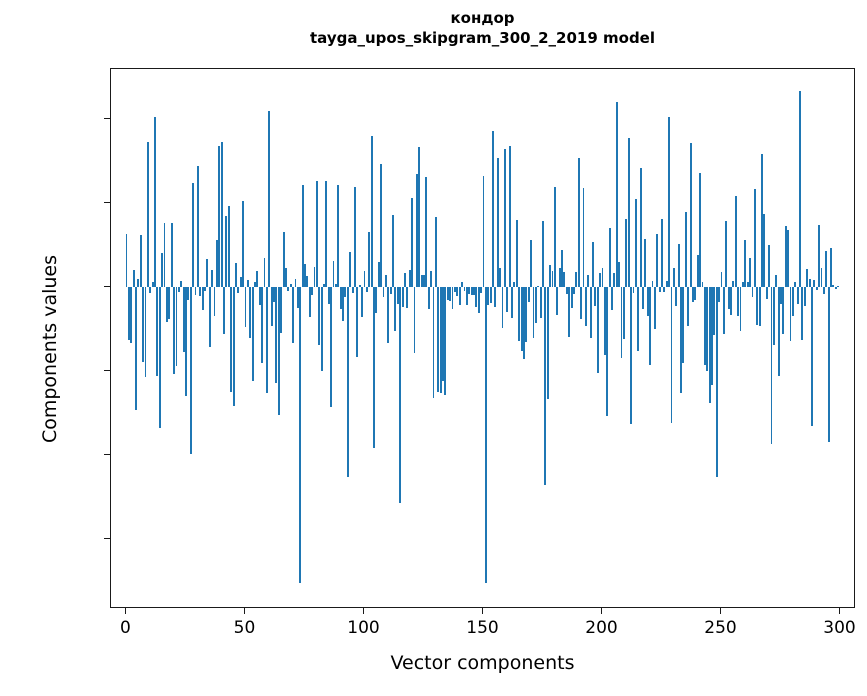 The image size is (867, 696). I want to click on chart-title-line1: кондор, so click(482, 18).